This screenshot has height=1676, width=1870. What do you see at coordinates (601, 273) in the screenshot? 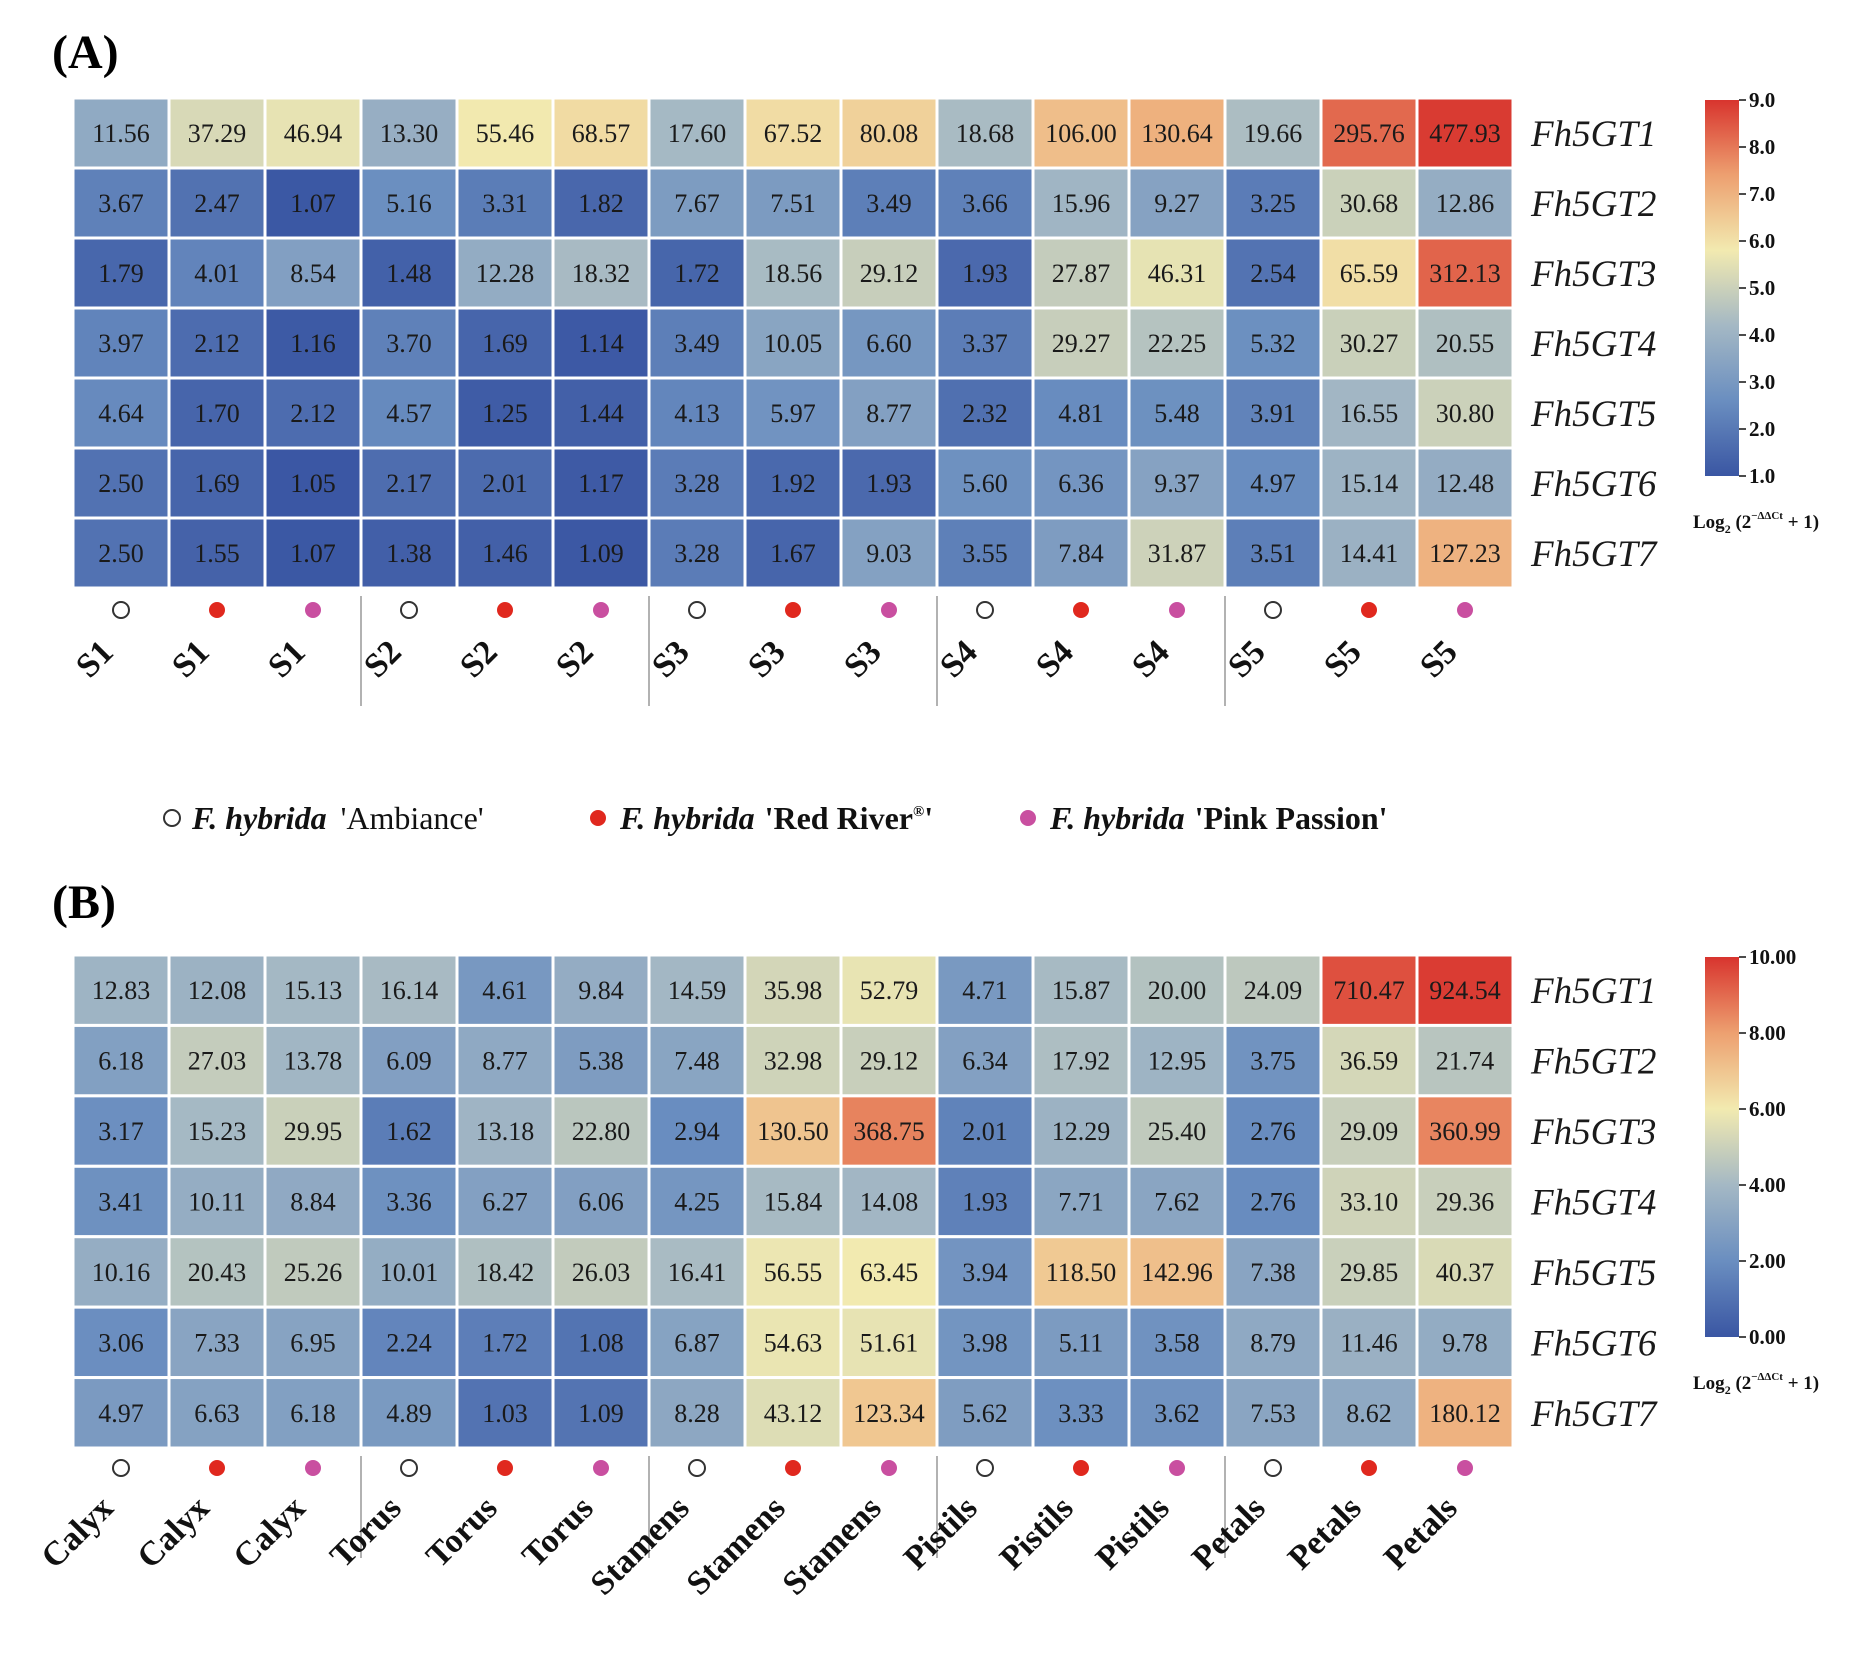
I see `cell-value: 18.32` at bounding box center [601, 273].